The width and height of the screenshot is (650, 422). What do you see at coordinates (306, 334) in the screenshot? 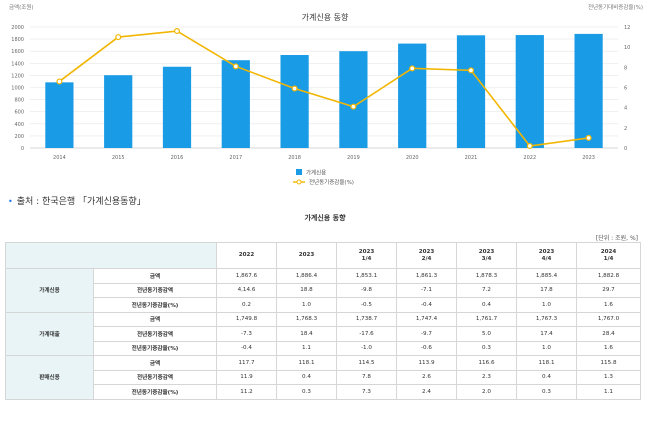
I see `table-cell: 18.4` at bounding box center [306, 334].